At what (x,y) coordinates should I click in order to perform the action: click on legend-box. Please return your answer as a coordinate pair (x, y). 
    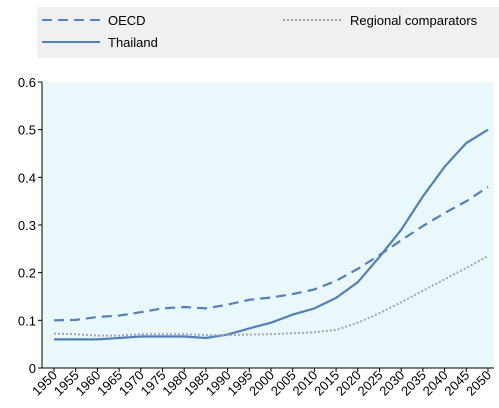
    Looking at the image, I should click on (268, 32).